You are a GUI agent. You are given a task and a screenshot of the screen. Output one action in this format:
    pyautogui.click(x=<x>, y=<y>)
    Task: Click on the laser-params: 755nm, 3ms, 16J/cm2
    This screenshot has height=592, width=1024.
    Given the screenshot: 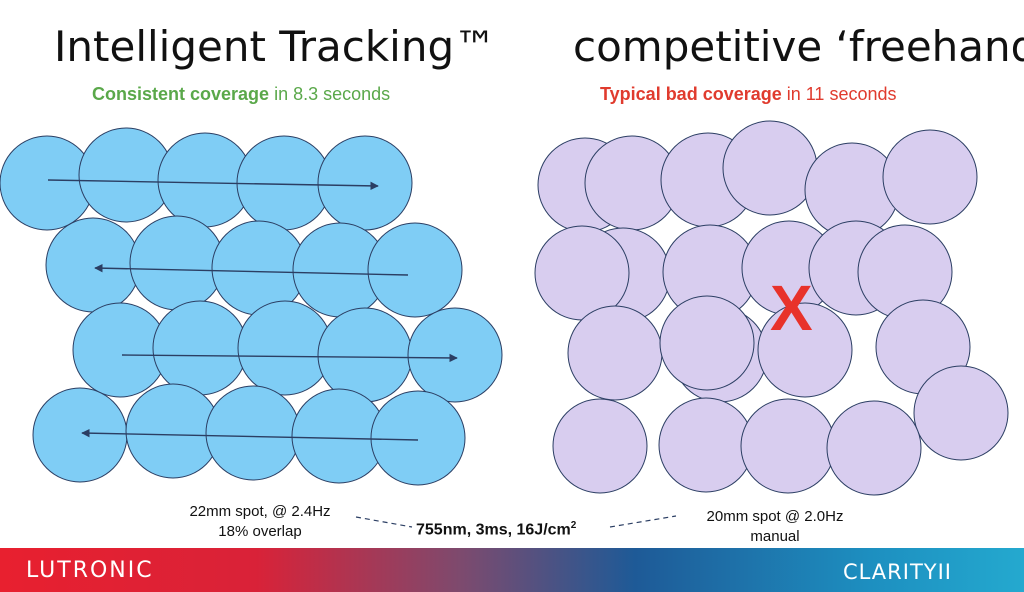 What is the action you would take?
    pyautogui.click(x=496, y=529)
    